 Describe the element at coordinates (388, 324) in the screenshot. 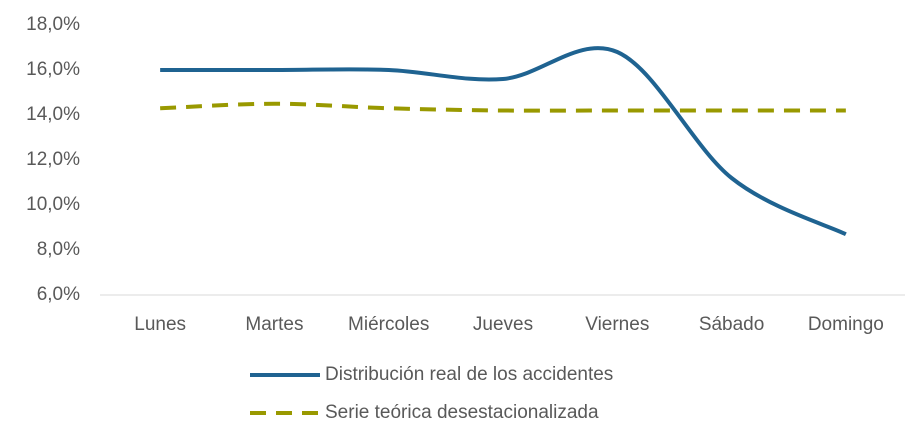

I see `x-tick-label: Miércoles` at that location.